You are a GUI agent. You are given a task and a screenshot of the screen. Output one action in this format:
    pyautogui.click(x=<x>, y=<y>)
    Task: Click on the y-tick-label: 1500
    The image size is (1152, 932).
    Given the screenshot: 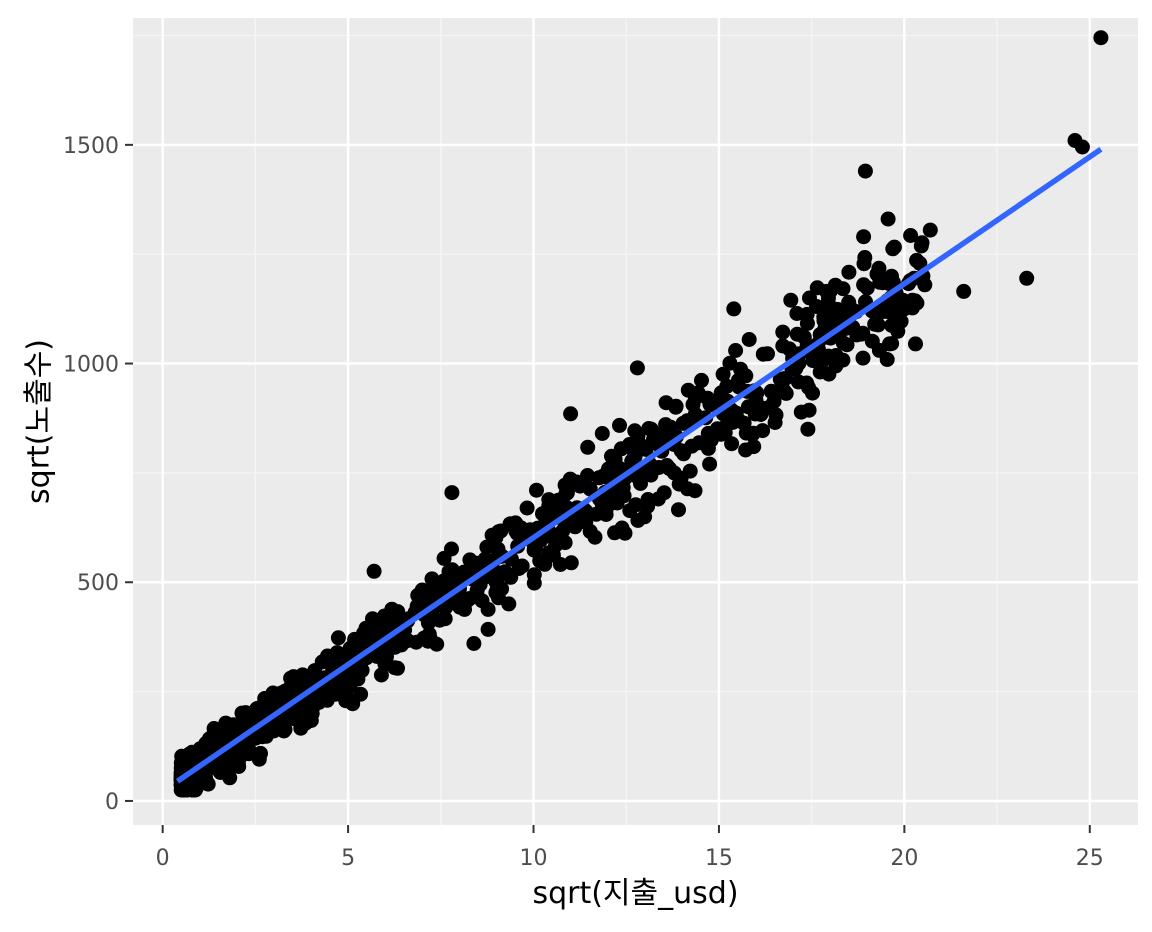 What is the action you would take?
    pyautogui.click(x=91, y=146)
    